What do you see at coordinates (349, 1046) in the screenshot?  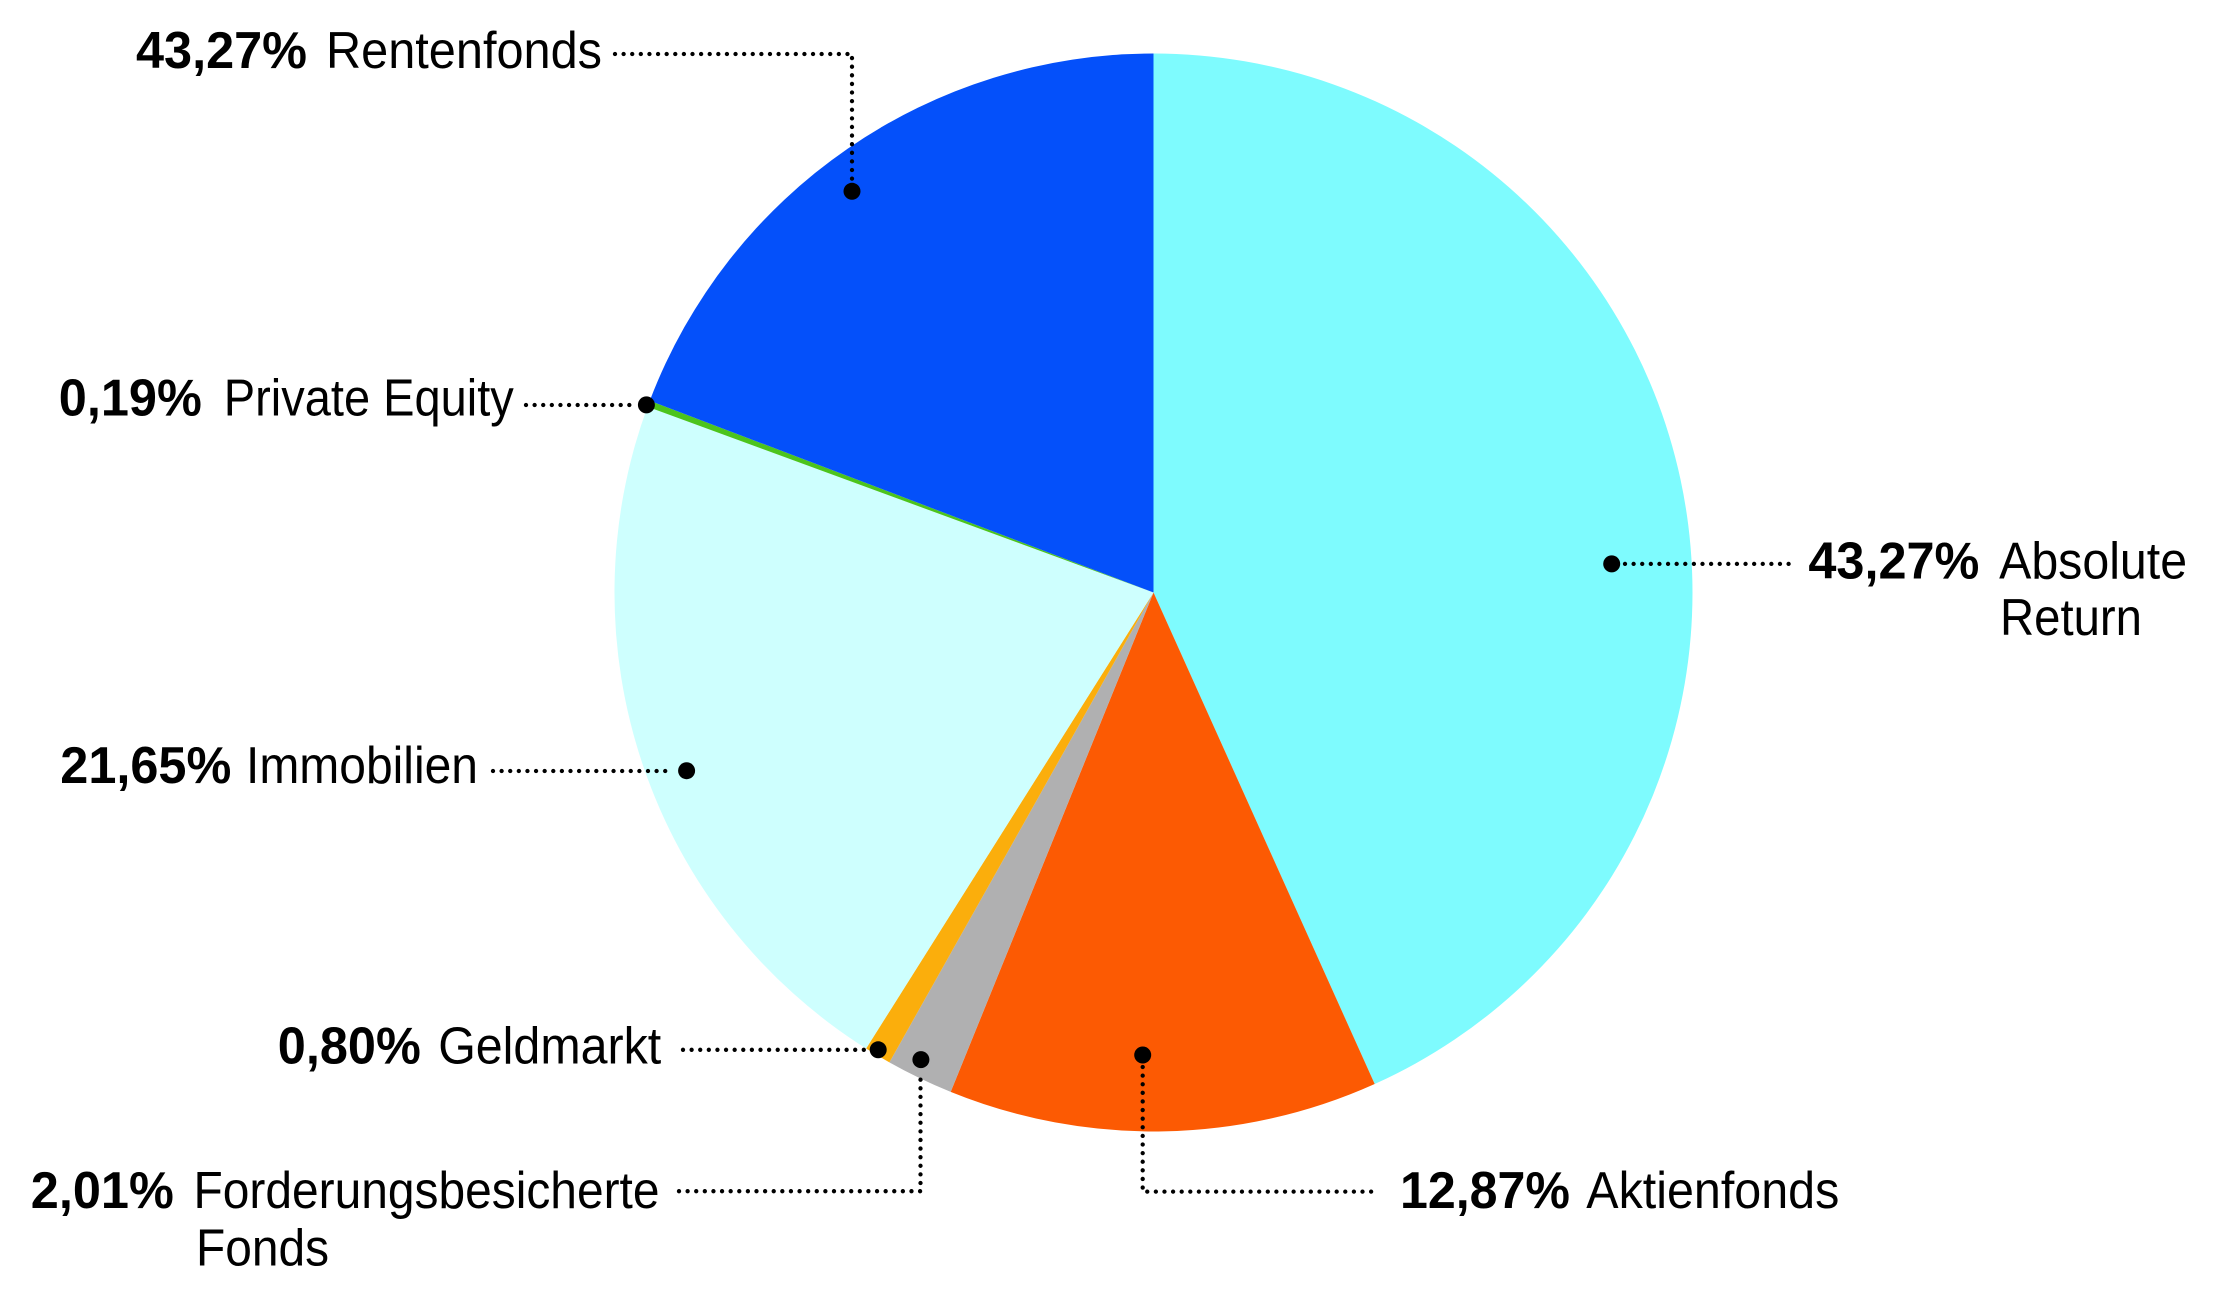 I see `svg-text: 0,80%` at bounding box center [349, 1046].